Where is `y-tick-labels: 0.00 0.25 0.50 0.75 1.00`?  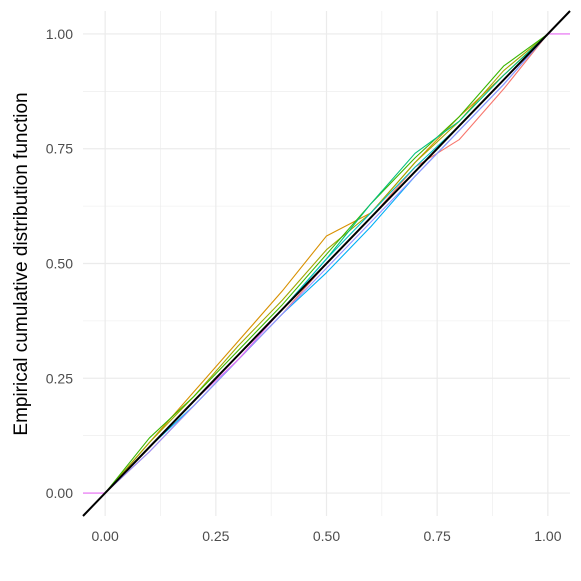
y-tick-labels: 0.00 0.25 0.50 0.75 1.00 is located at coordinates (59, 263).